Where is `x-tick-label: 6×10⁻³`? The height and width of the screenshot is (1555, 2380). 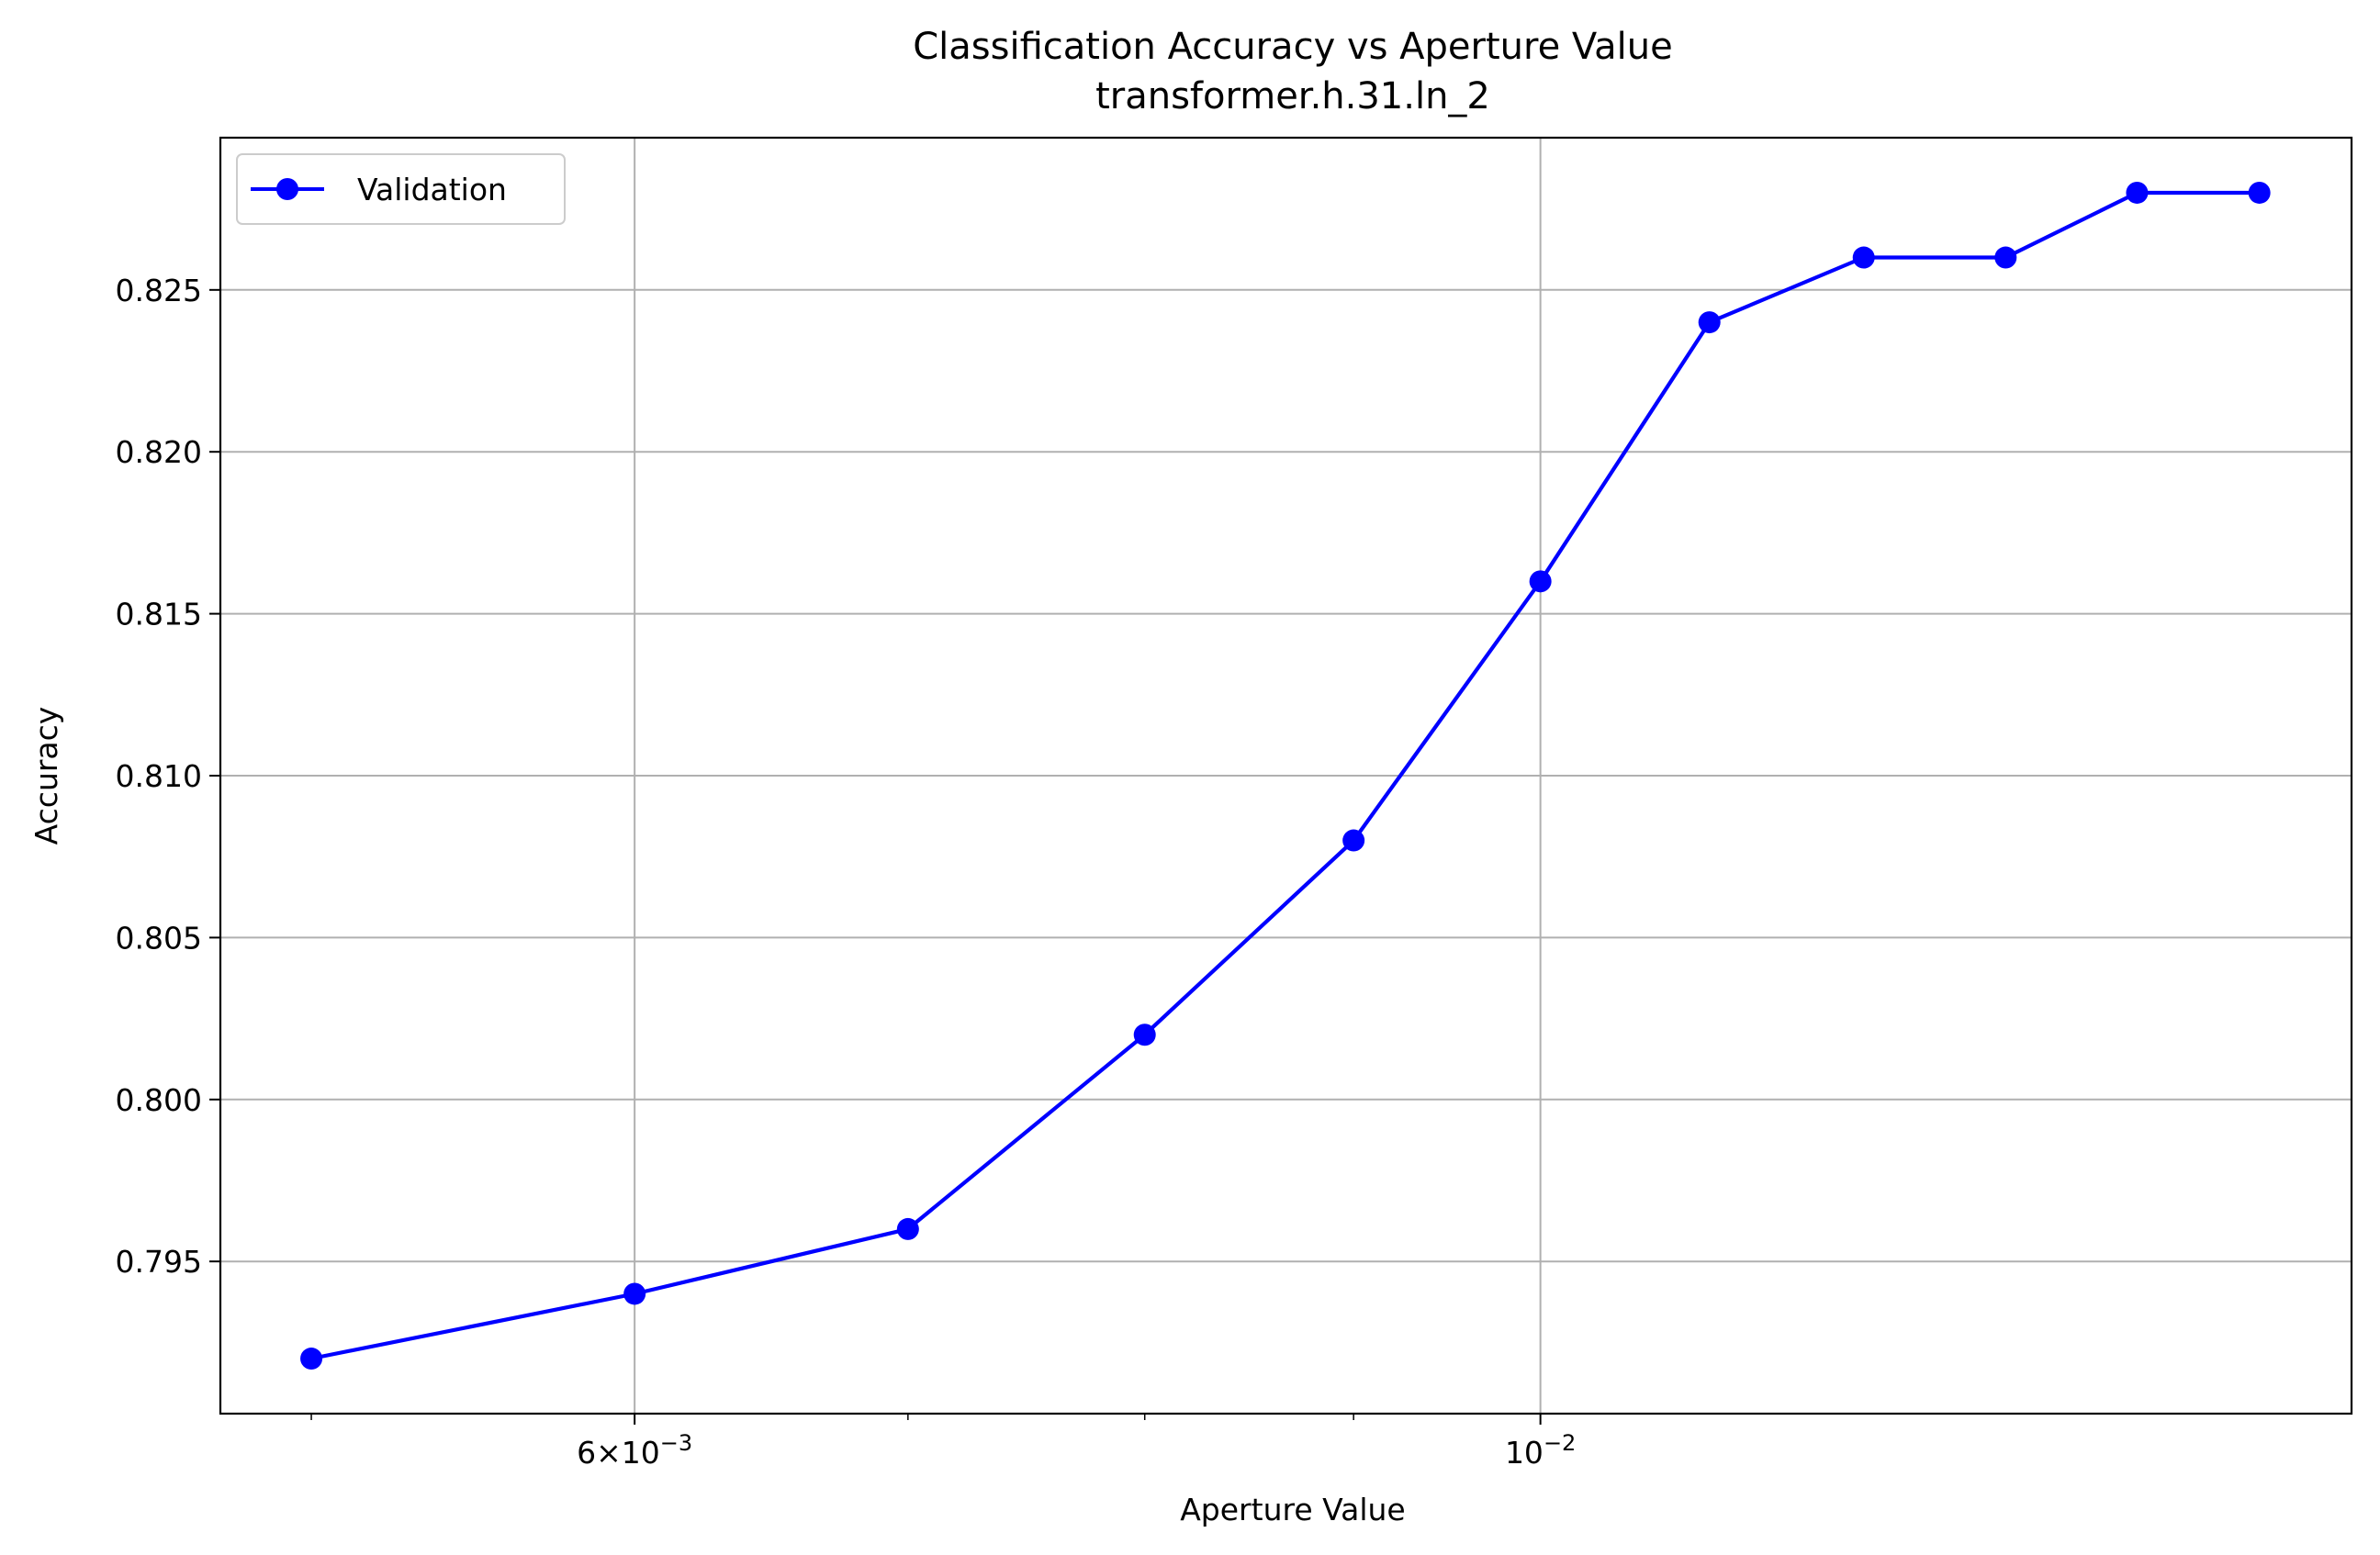
x-tick-label: 6×10⁻³ is located at coordinates (634, 1450).